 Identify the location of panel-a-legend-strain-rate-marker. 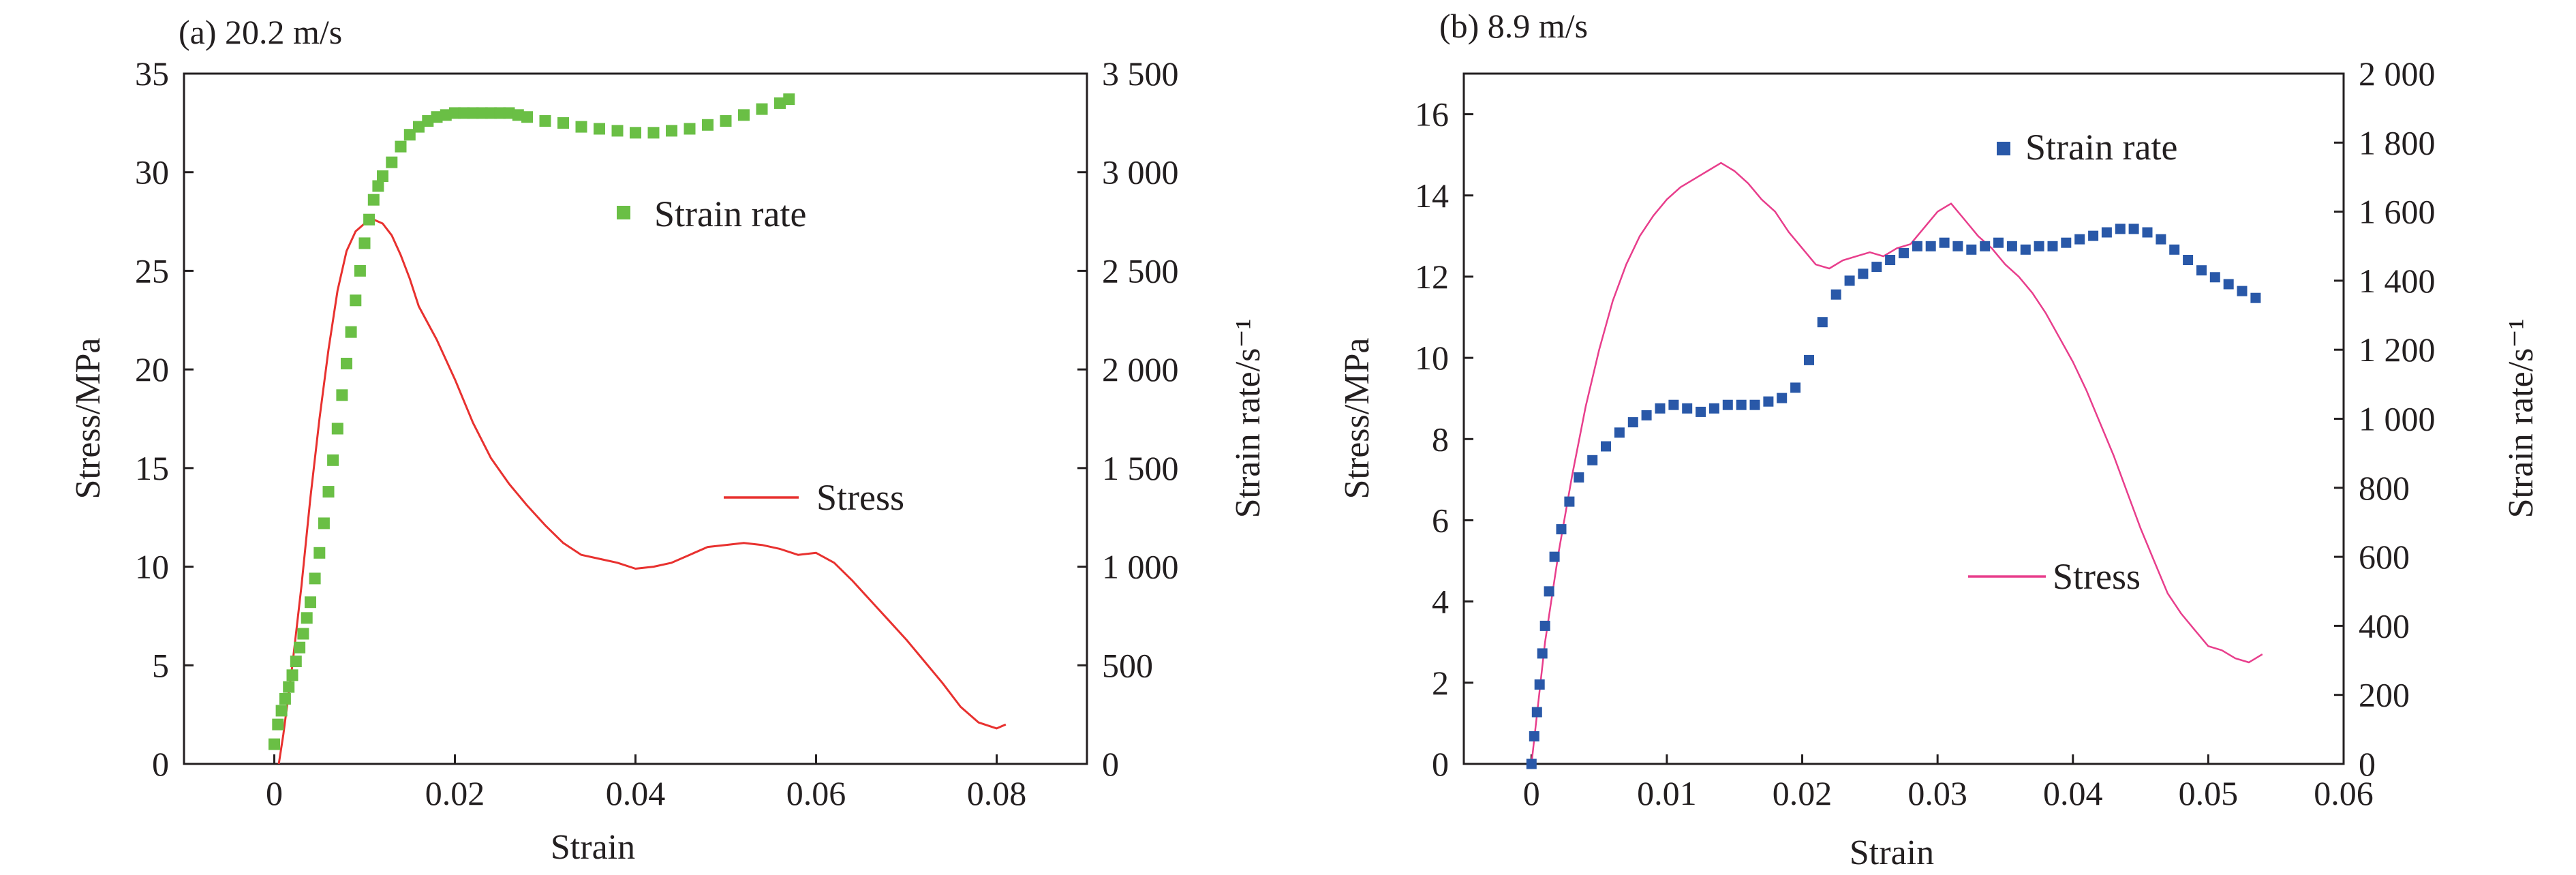
(623, 212).